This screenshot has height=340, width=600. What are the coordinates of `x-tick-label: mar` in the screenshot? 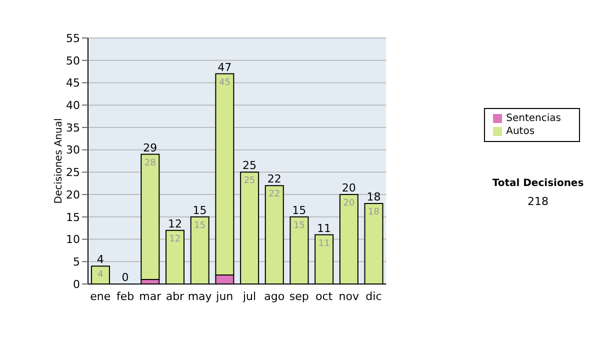 It's located at (150, 296).